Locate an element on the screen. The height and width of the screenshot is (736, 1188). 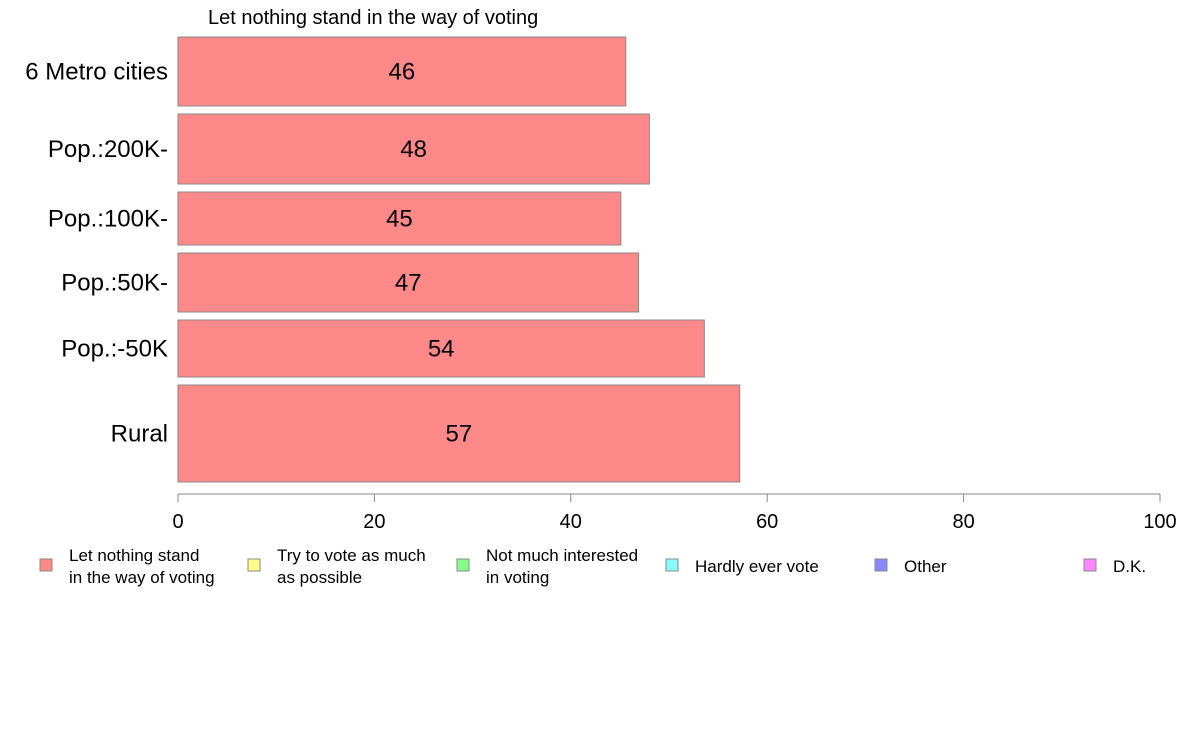
data-label: 48 is located at coordinates (413, 149).